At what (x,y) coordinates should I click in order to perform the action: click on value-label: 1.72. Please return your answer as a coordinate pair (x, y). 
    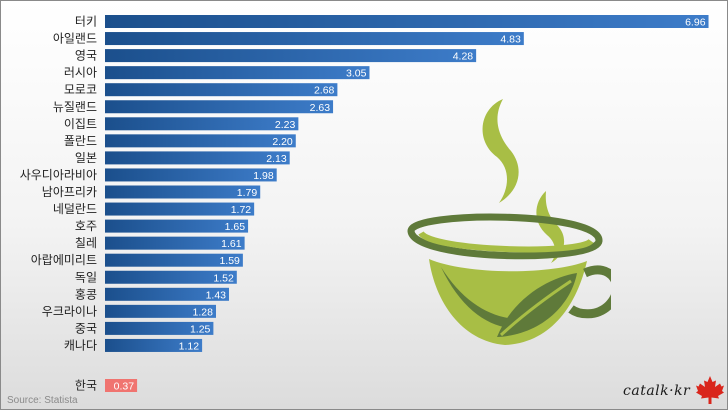
    Looking at the image, I should click on (241, 210).